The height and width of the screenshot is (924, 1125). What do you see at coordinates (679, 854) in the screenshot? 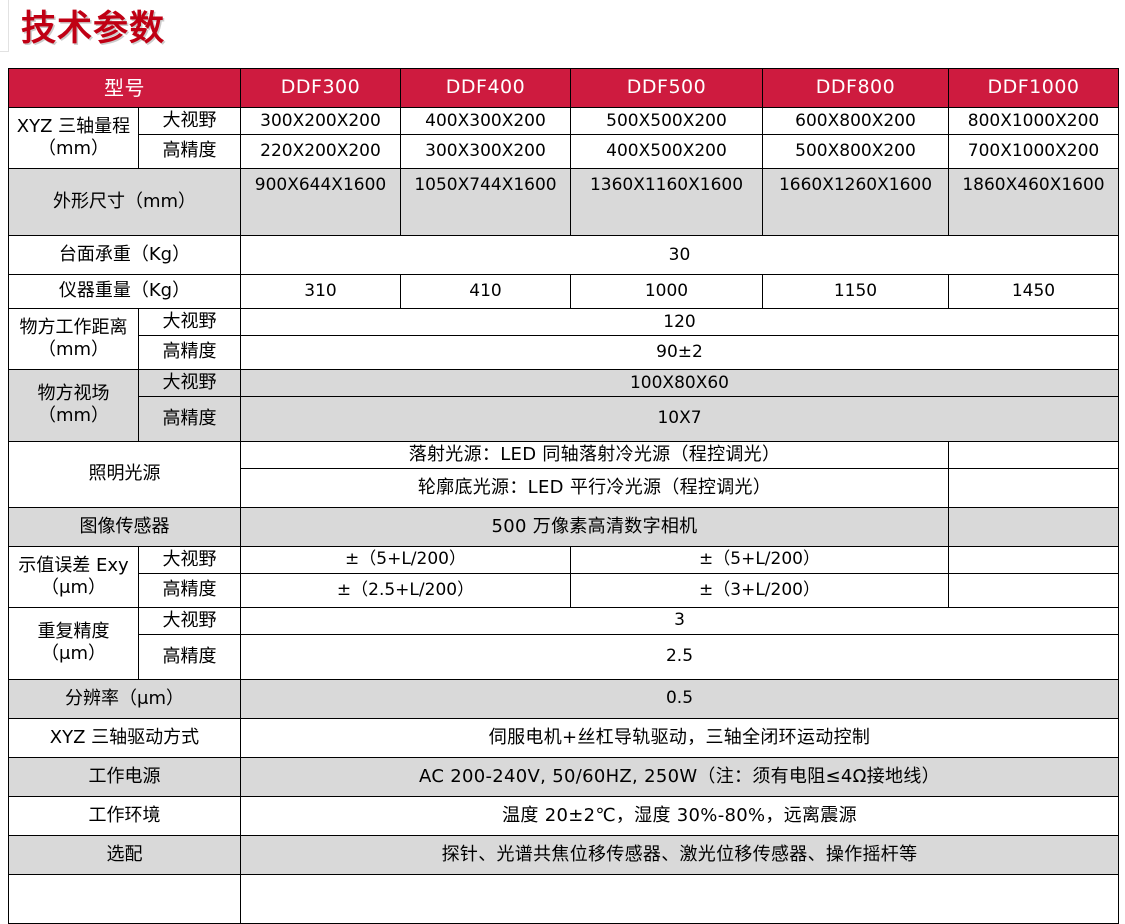
I see `cell-options-value: 探针、光谱共焦位移传感器、激光位移传感器、操作摇杆等` at bounding box center [679, 854].